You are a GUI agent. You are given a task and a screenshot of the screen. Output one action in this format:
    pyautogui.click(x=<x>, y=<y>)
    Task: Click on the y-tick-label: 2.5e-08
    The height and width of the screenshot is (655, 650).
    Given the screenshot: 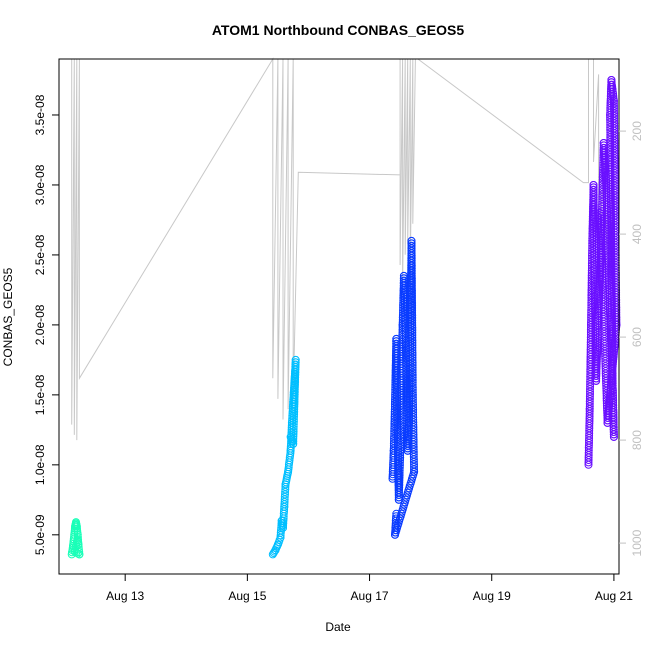 What is the action you would take?
    pyautogui.click(x=40, y=254)
    